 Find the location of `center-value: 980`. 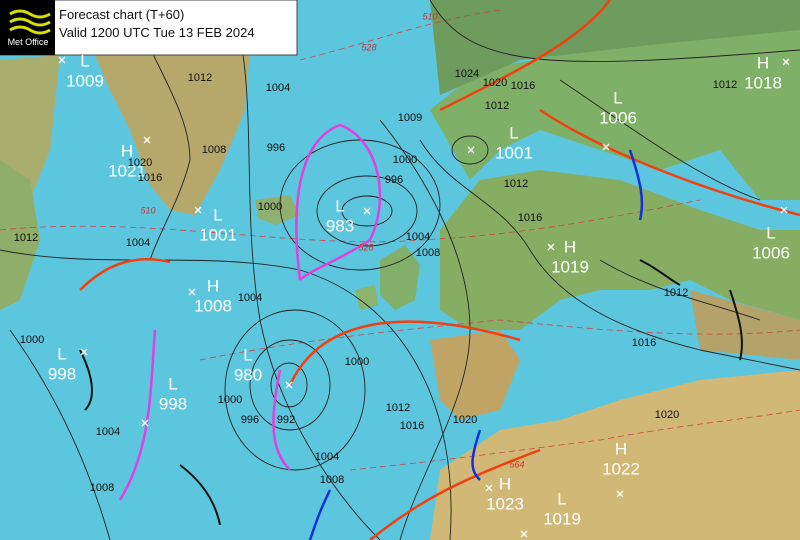

center-value: 980 is located at coordinates (248, 374).